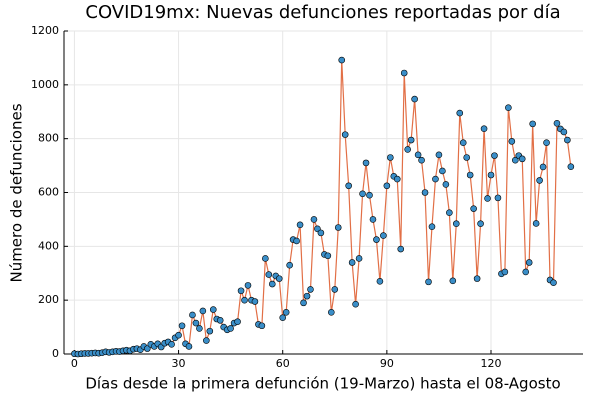 Image resolution: width=600 pixels, height=400 pixels. What do you see at coordinates (55, 353) in the screenshot?
I see `y-tick-label: 0` at bounding box center [55, 353].